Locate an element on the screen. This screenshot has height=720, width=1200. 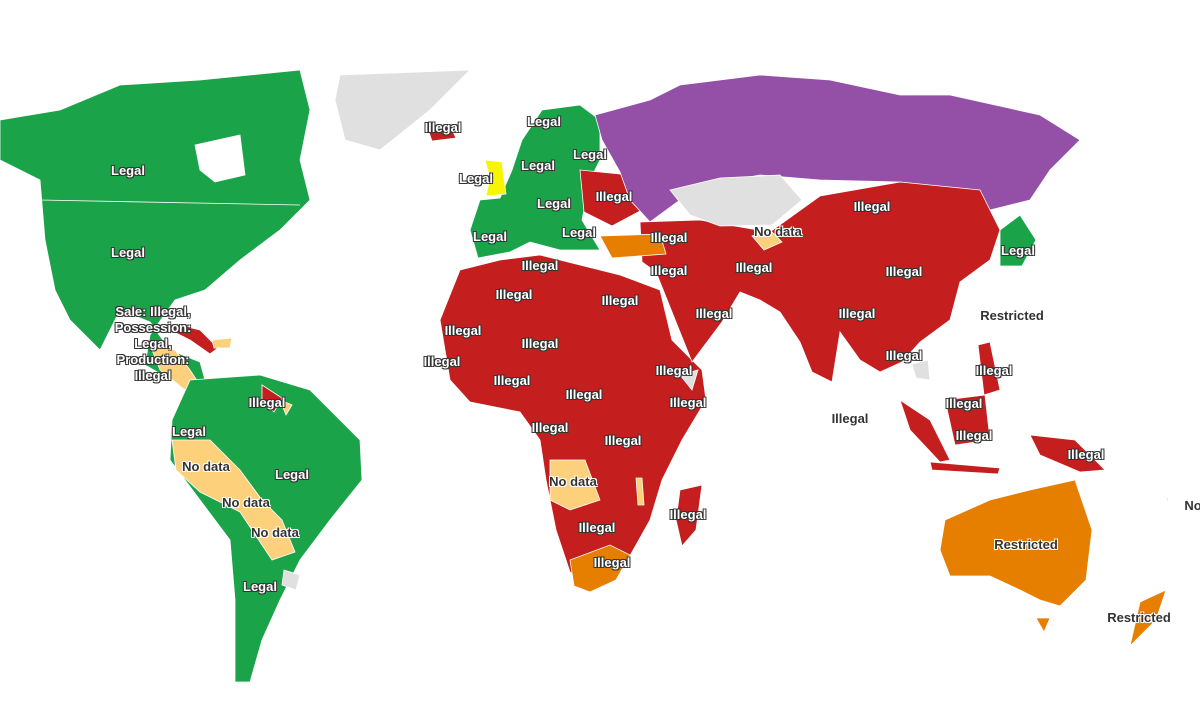
region-hispaniola is located at coordinates (222, 343).